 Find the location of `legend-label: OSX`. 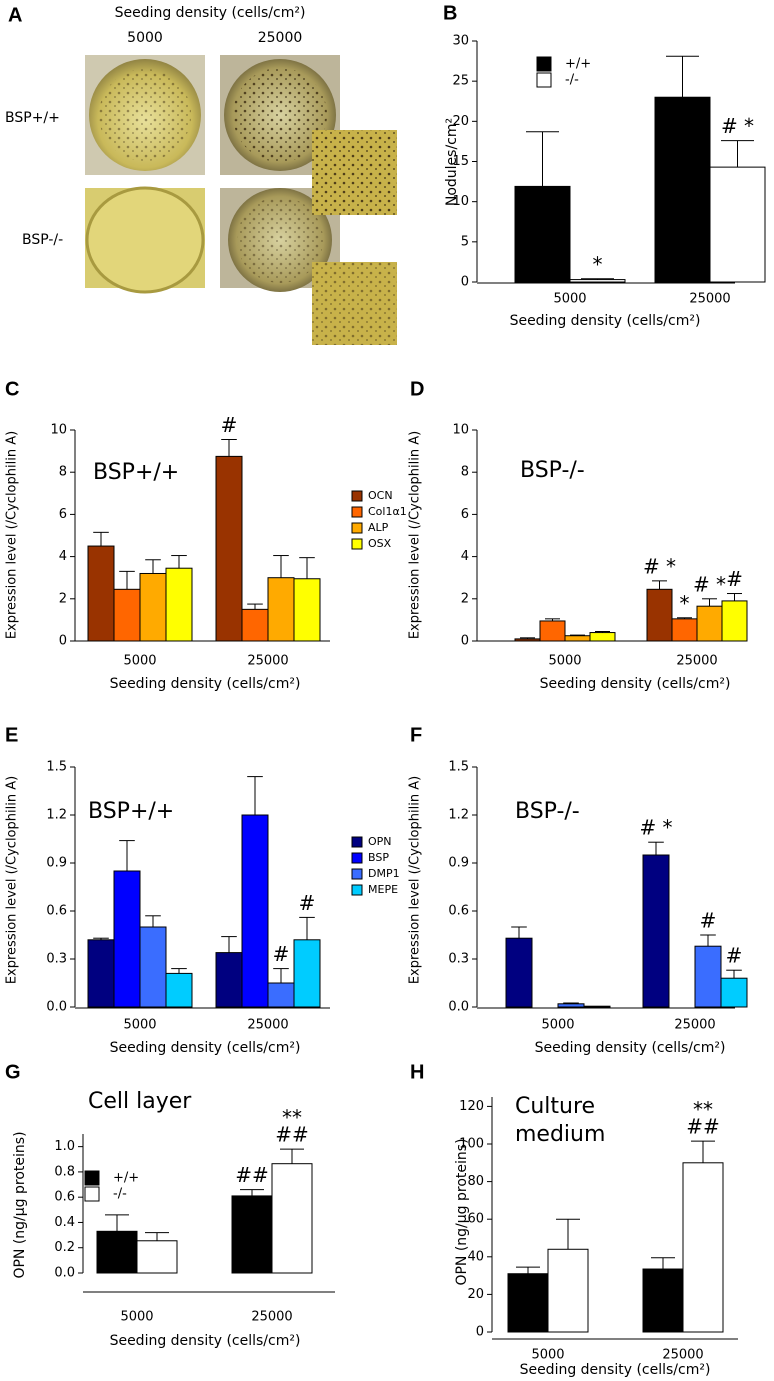

legend-label: OSX is located at coordinates (380, 543).